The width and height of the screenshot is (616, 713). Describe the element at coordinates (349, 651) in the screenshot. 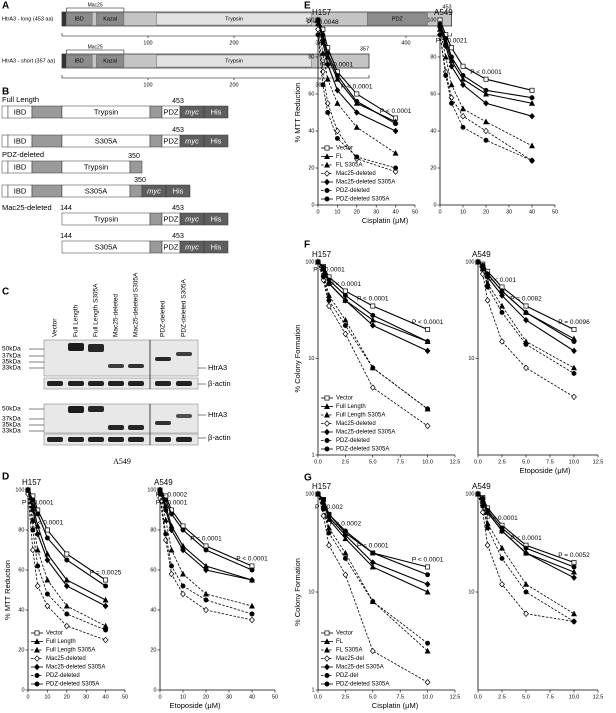

I see `legend-label: FL S305A` at that location.